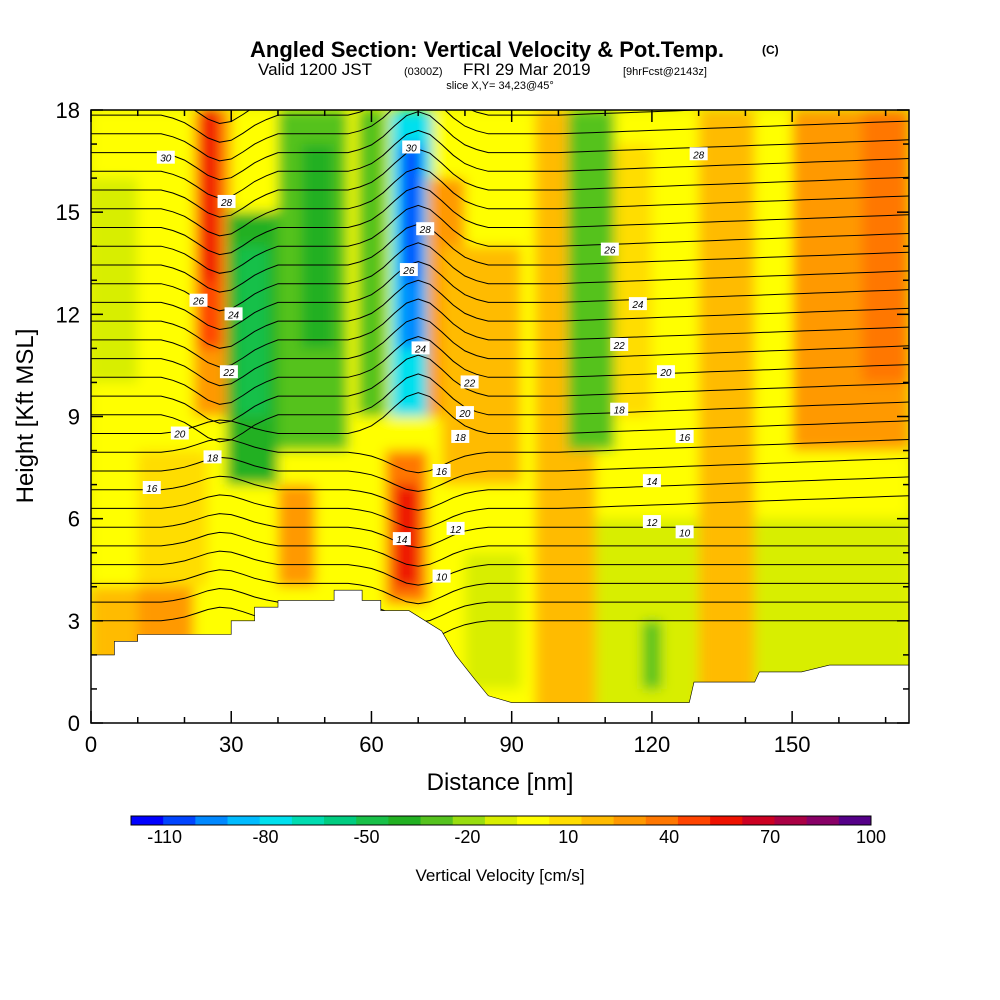  I want to click on x-tick-label: 0, so click(91, 744).